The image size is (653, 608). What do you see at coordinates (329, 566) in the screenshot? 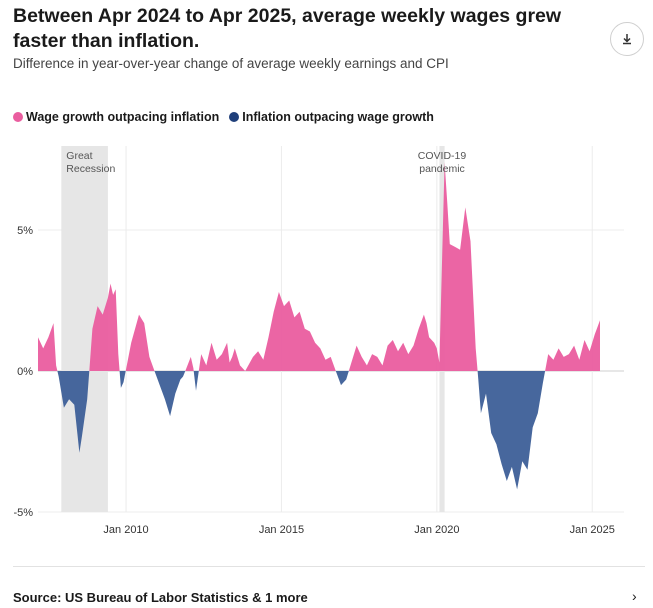
I see `divider` at bounding box center [329, 566].